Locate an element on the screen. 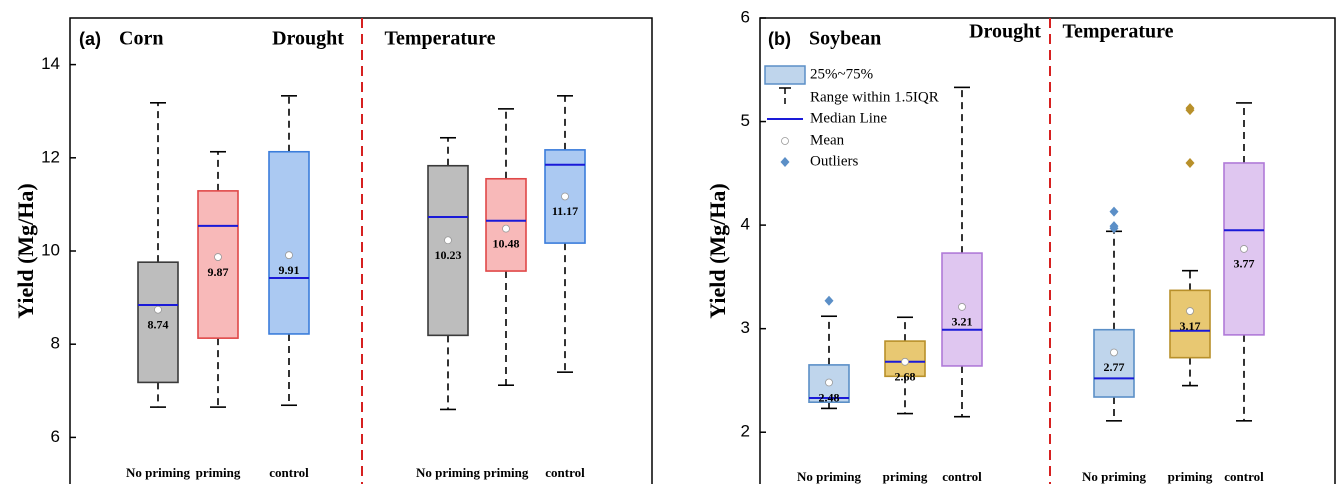 This screenshot has width=1339, height=484. y-tick-label: 8 is located at coordinates (55, 343).